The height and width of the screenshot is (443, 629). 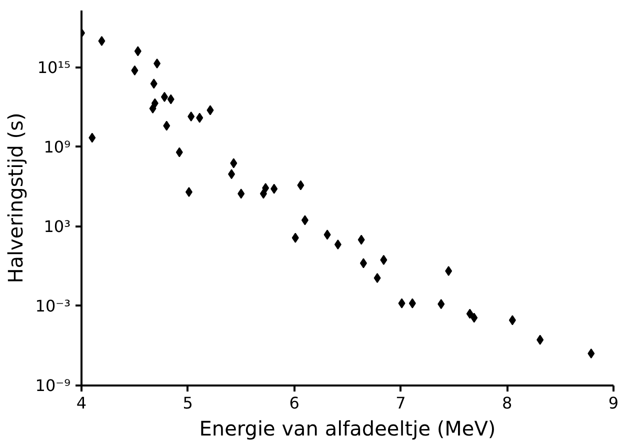 I want to click on x-tick-label: 8, so click(x=507, y=403).